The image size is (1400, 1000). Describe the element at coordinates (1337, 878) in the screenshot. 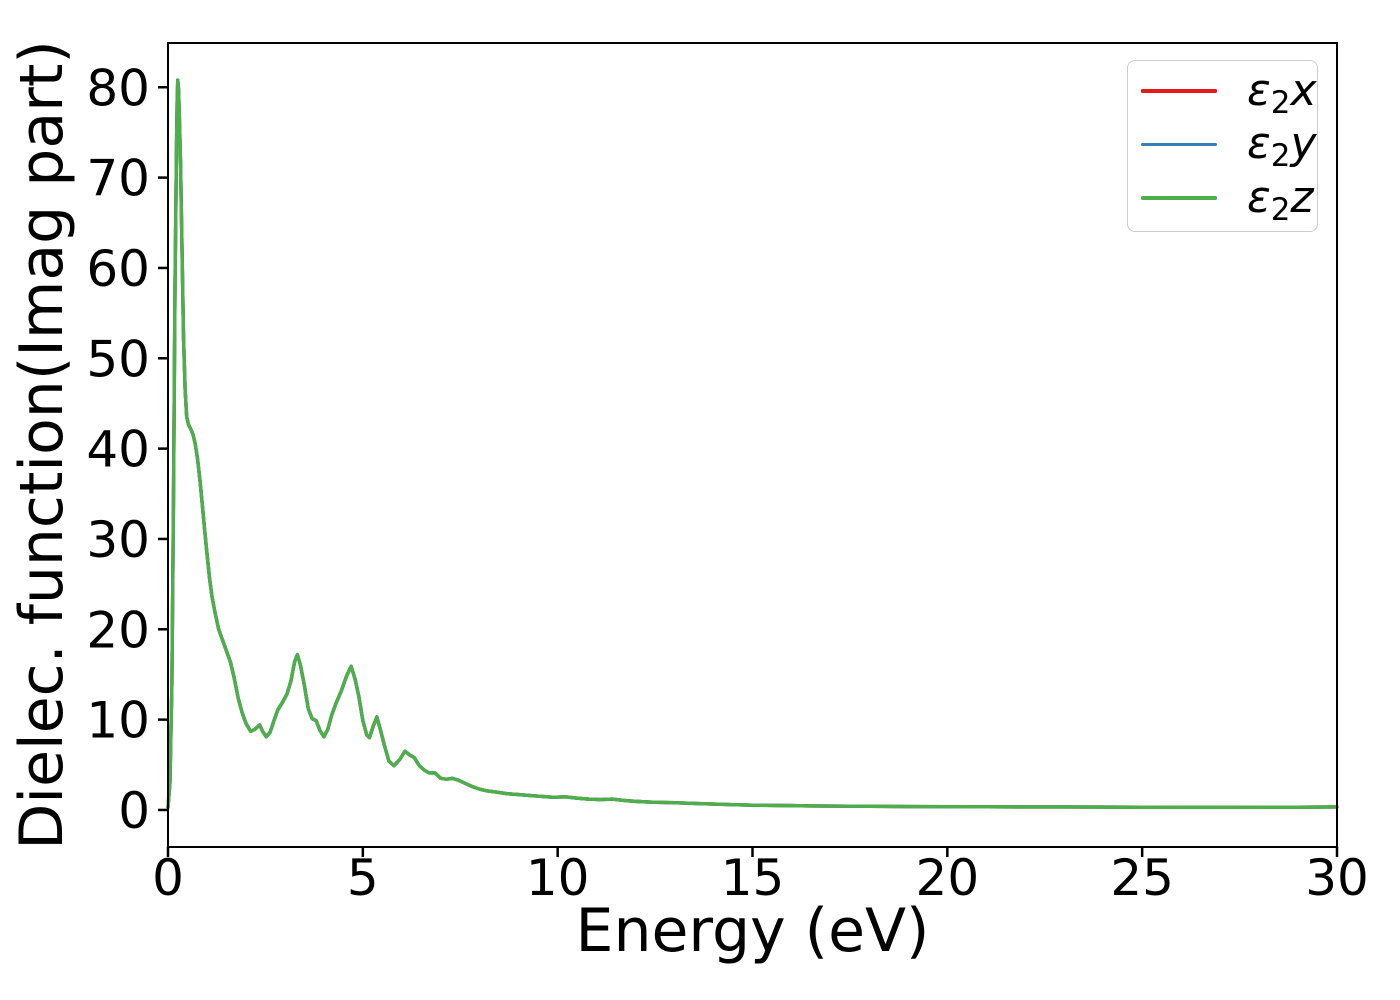

I see `x-tick-label: 30` at that location.